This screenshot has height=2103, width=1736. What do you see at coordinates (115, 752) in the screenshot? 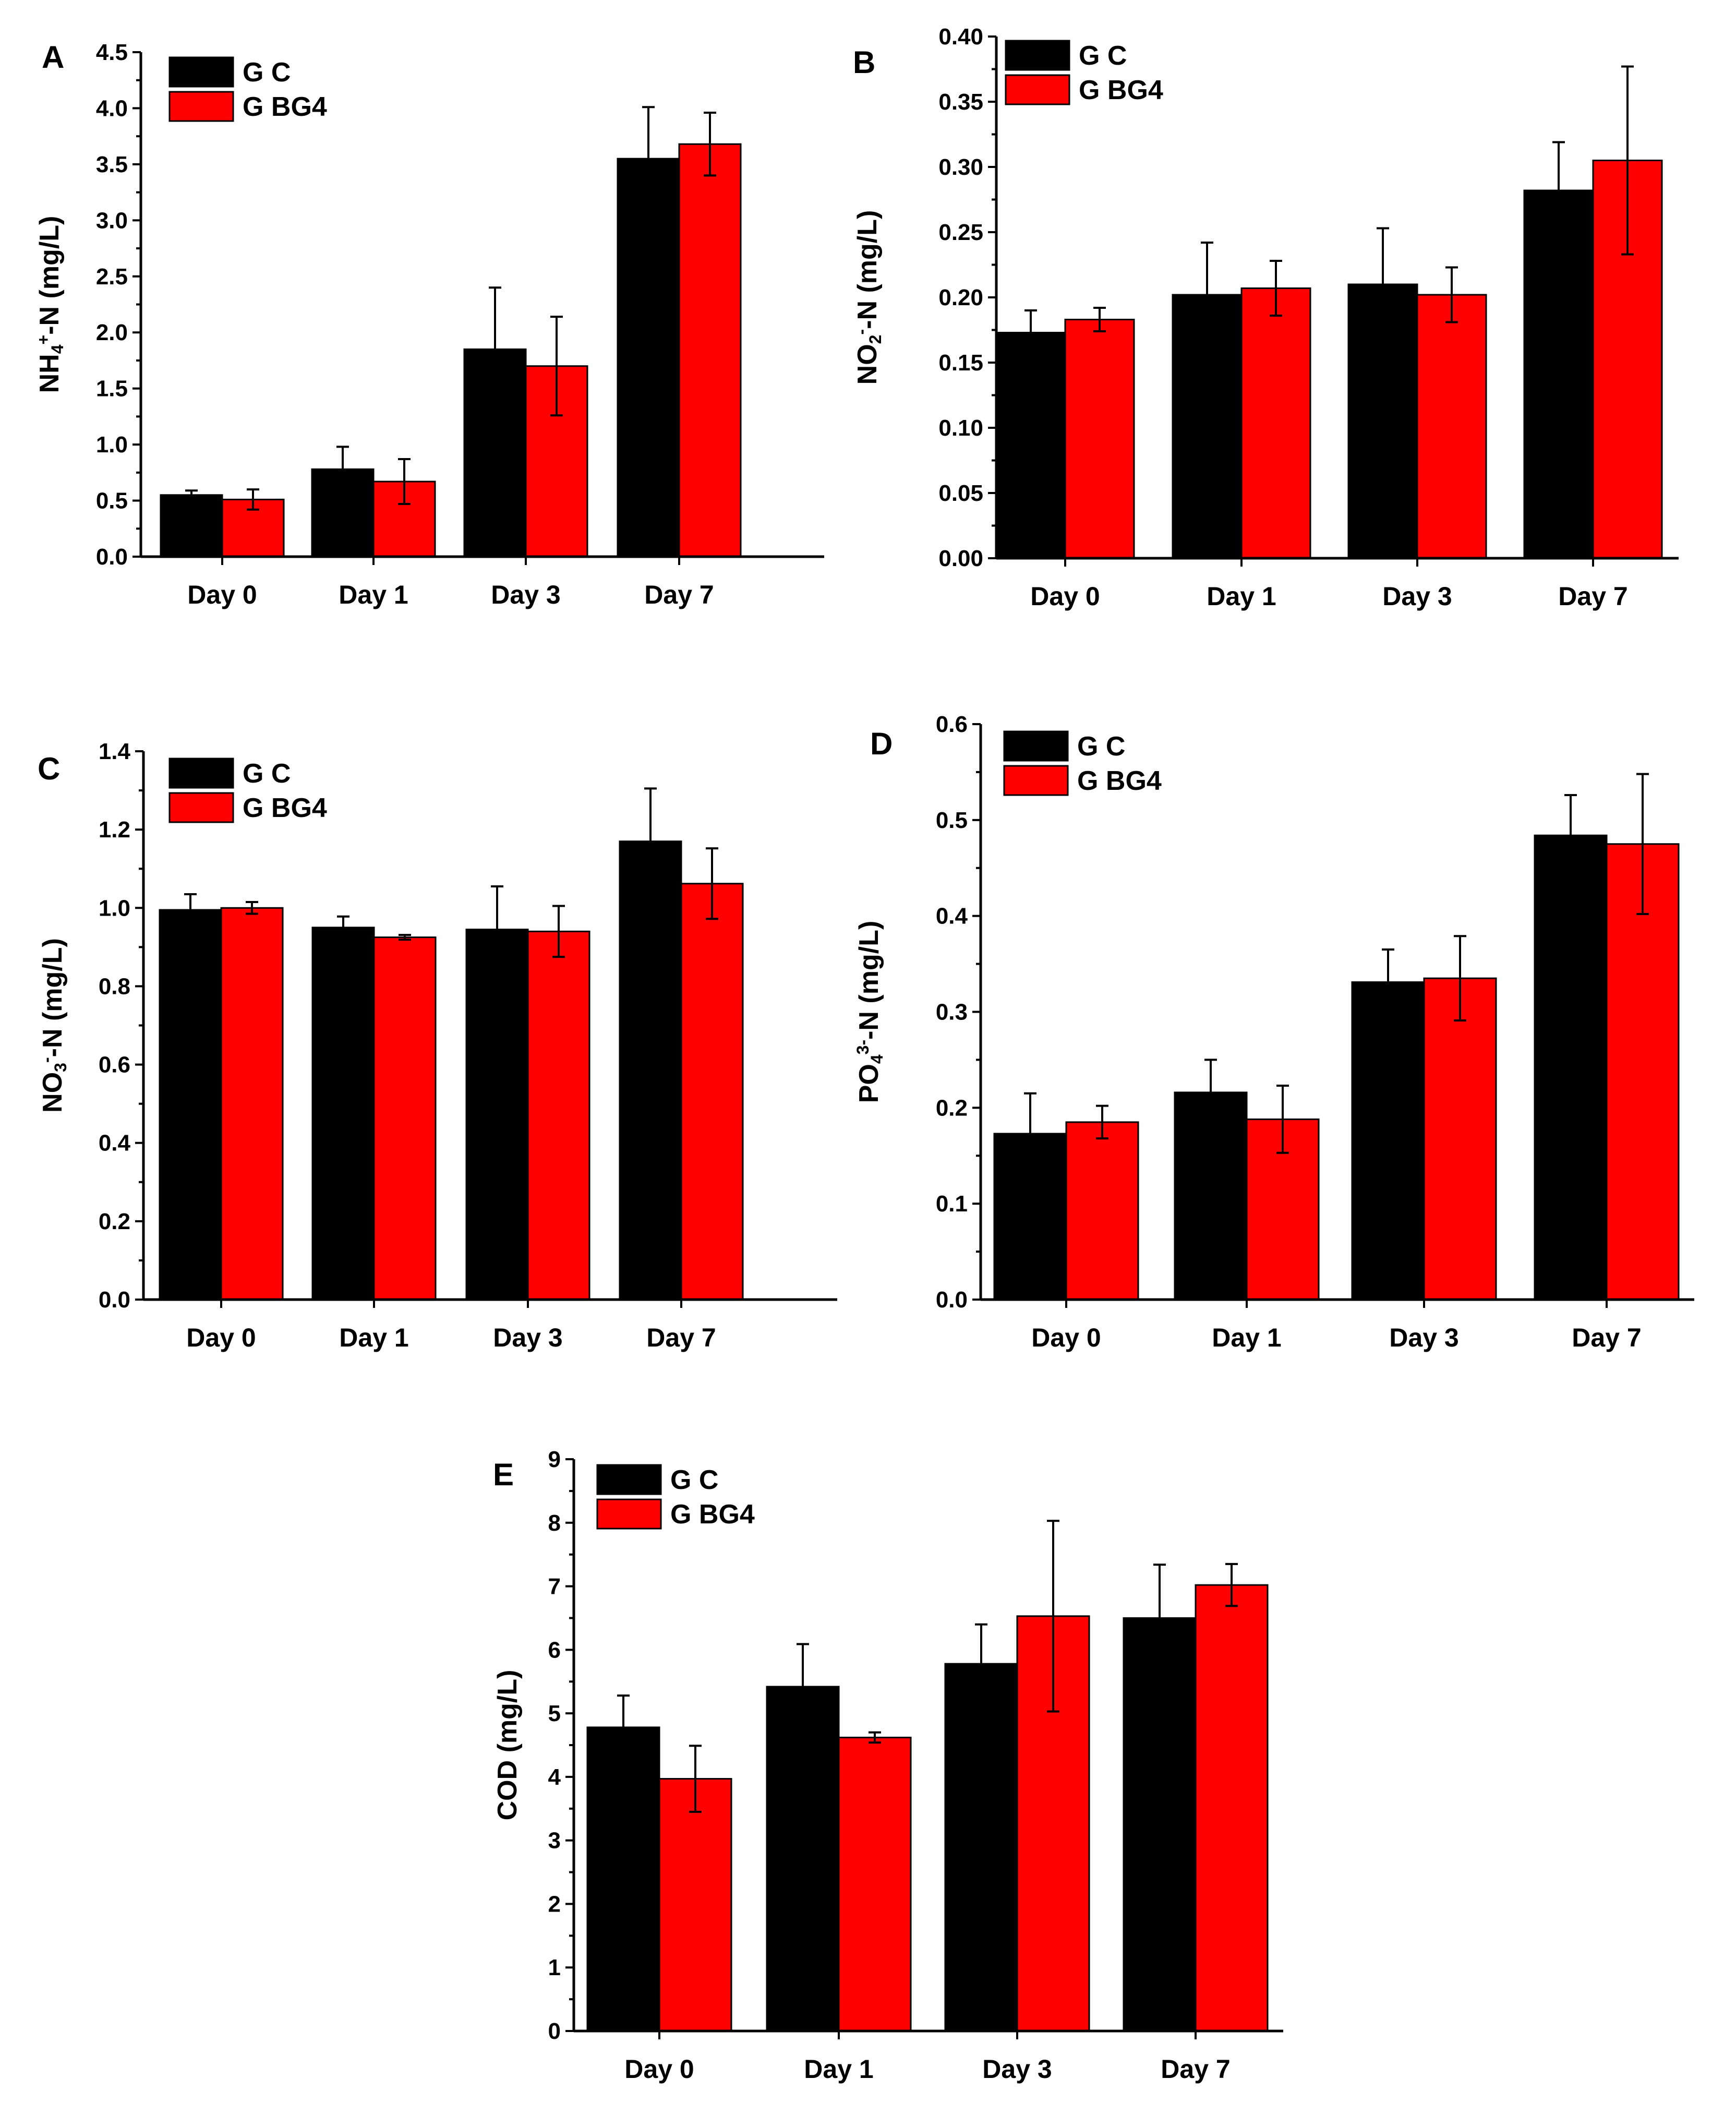
I see `panel-c-ytick-label-7: 1.4` at bounding box center [115, 752].